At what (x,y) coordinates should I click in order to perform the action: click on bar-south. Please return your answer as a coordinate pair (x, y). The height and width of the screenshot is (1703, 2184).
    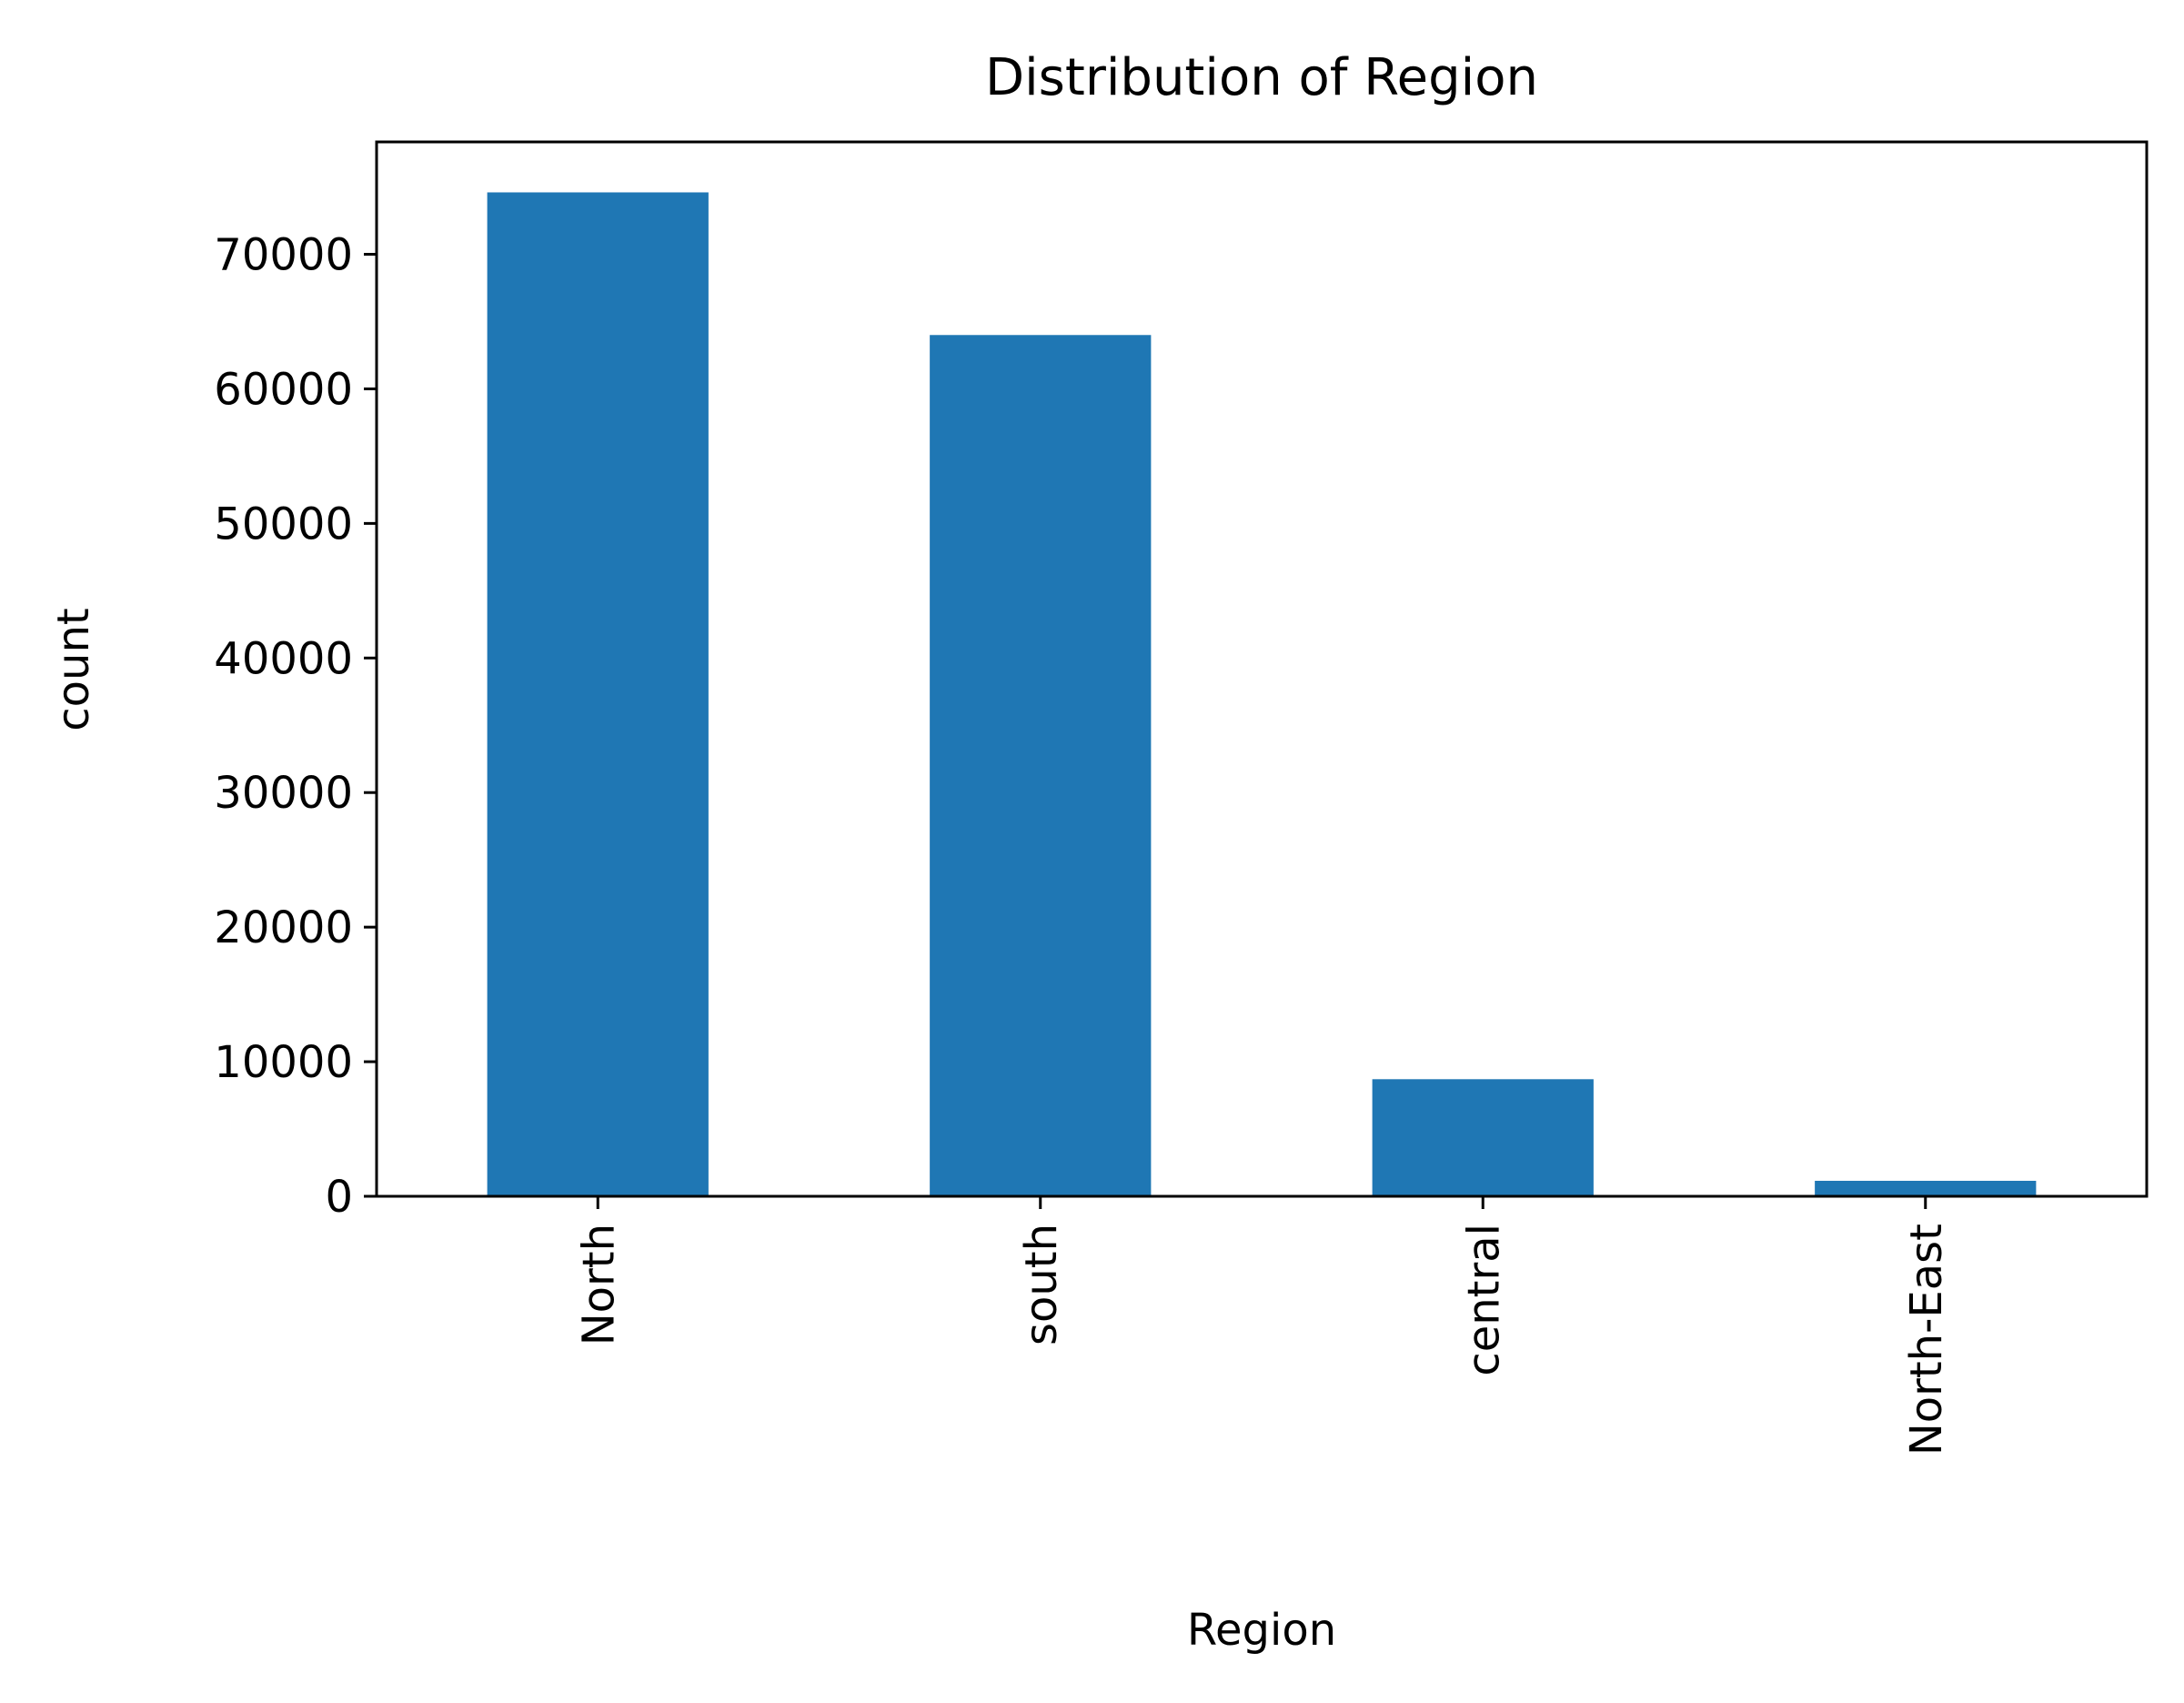
    Looking at the image, I should click on (1041, 765).